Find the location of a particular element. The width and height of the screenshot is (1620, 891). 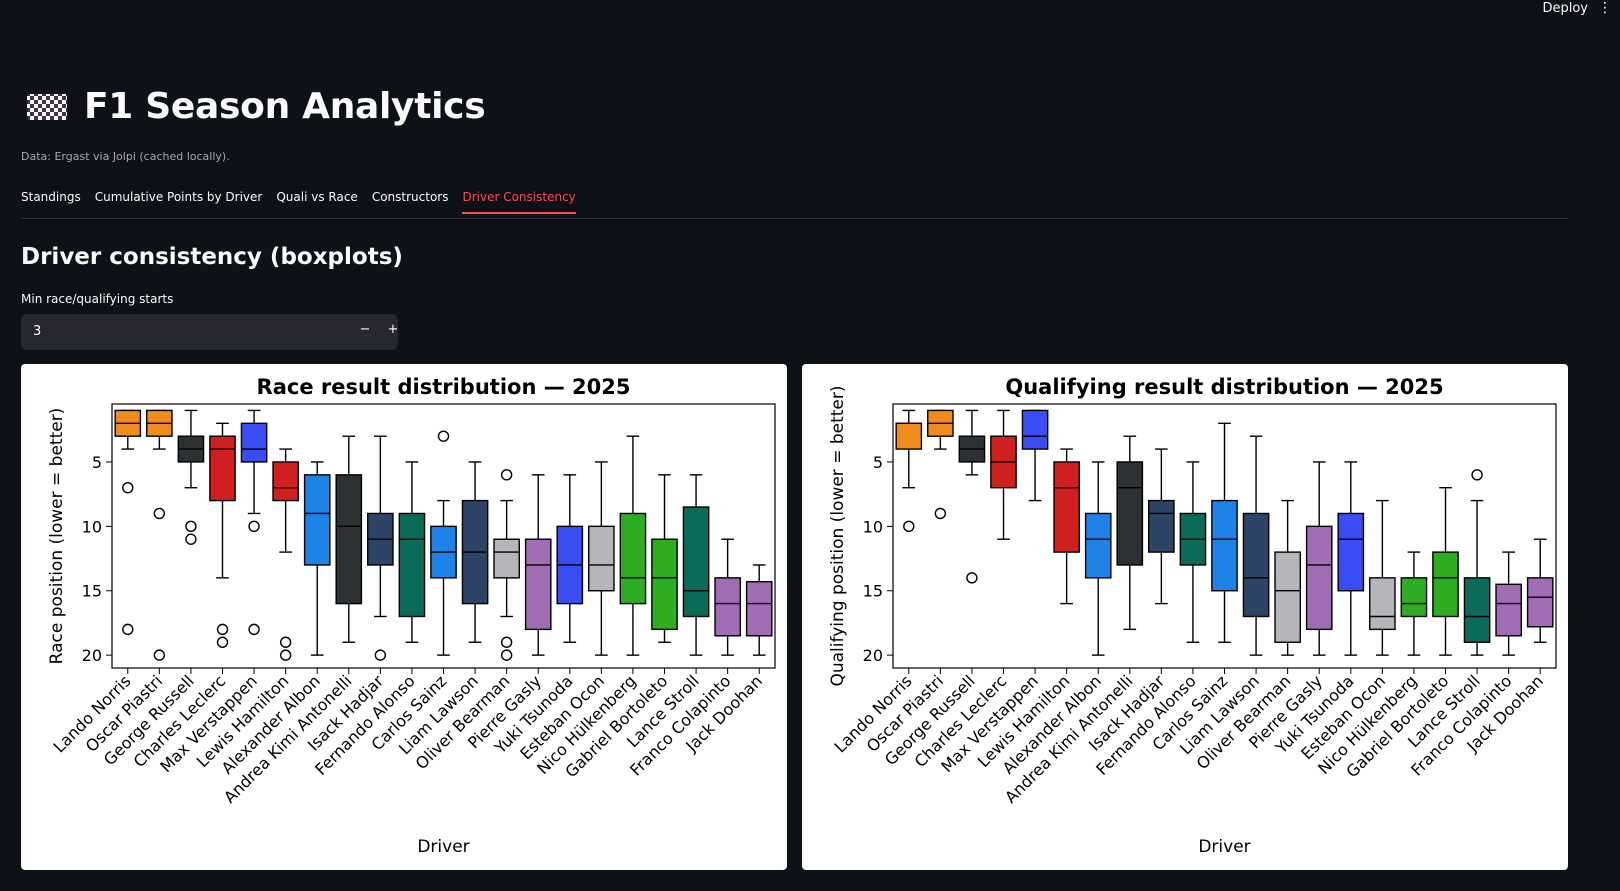

tab-driver-consistency: Driver Consistency is located at coordinates (519, 202).